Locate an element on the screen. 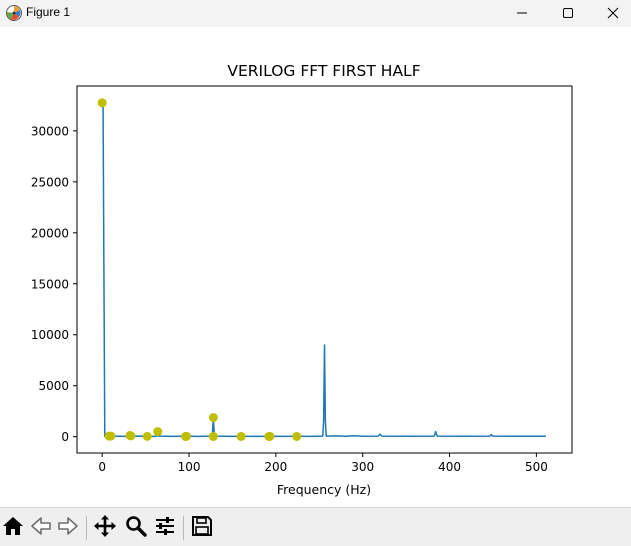 The height and width of the screenshot is (546, 631). x-tick-label: 500 is located at coordinates (536, 467).